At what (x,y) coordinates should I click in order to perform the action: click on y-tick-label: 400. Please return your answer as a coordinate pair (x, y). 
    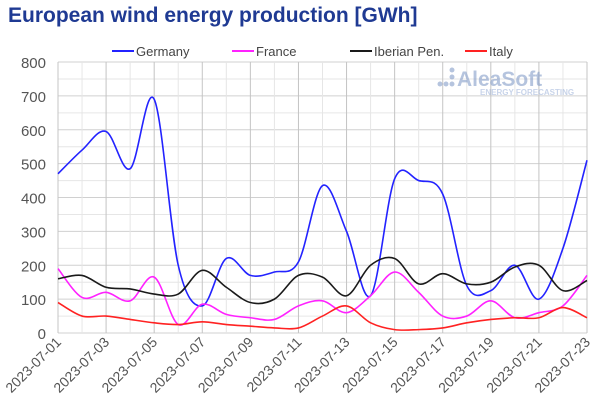
    Looking at the image, I should click on (33, 199).